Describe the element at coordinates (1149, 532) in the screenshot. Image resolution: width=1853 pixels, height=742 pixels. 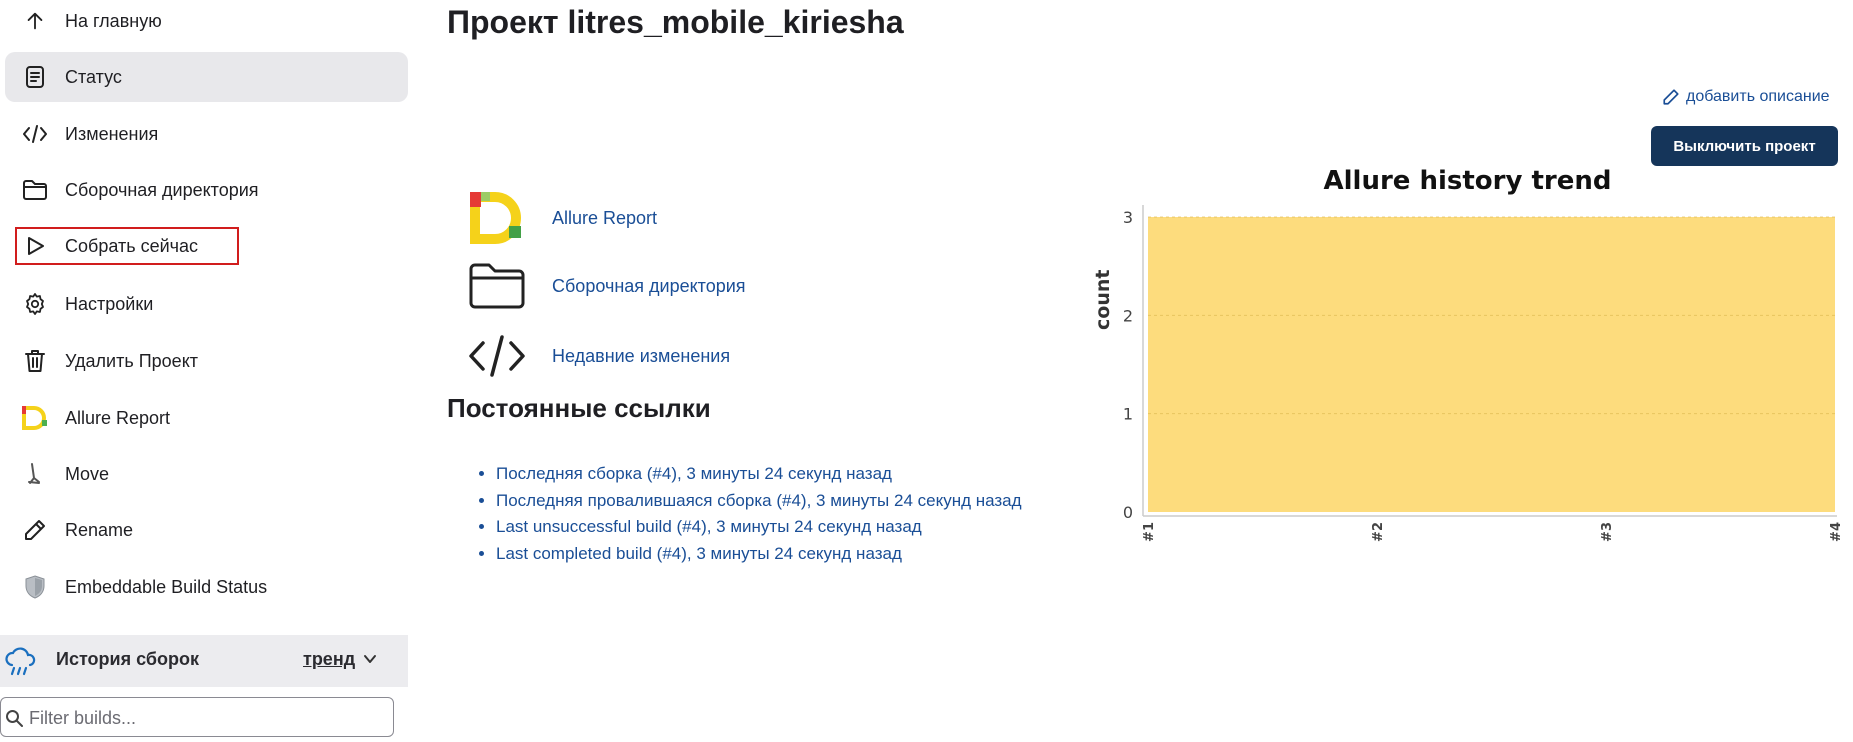
I see `chart-x-tick-label: #1` at that location.